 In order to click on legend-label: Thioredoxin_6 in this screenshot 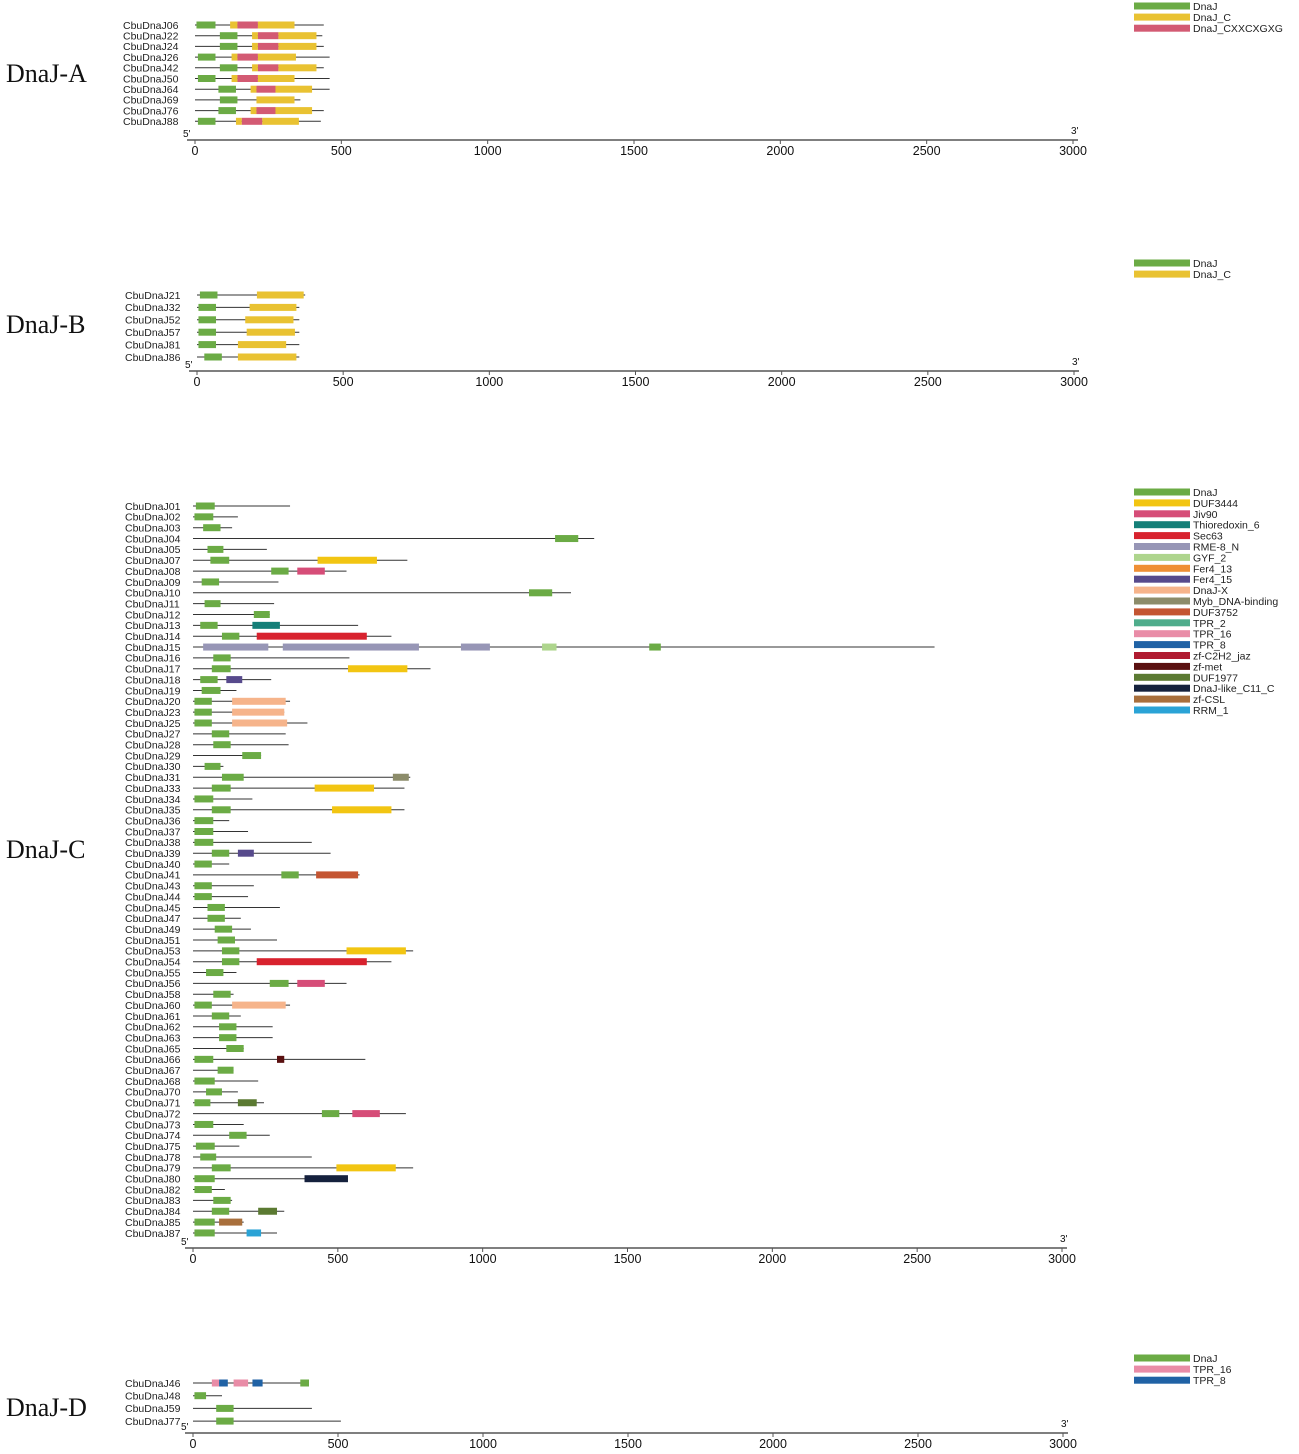, I will do `click(1226, 526)`.